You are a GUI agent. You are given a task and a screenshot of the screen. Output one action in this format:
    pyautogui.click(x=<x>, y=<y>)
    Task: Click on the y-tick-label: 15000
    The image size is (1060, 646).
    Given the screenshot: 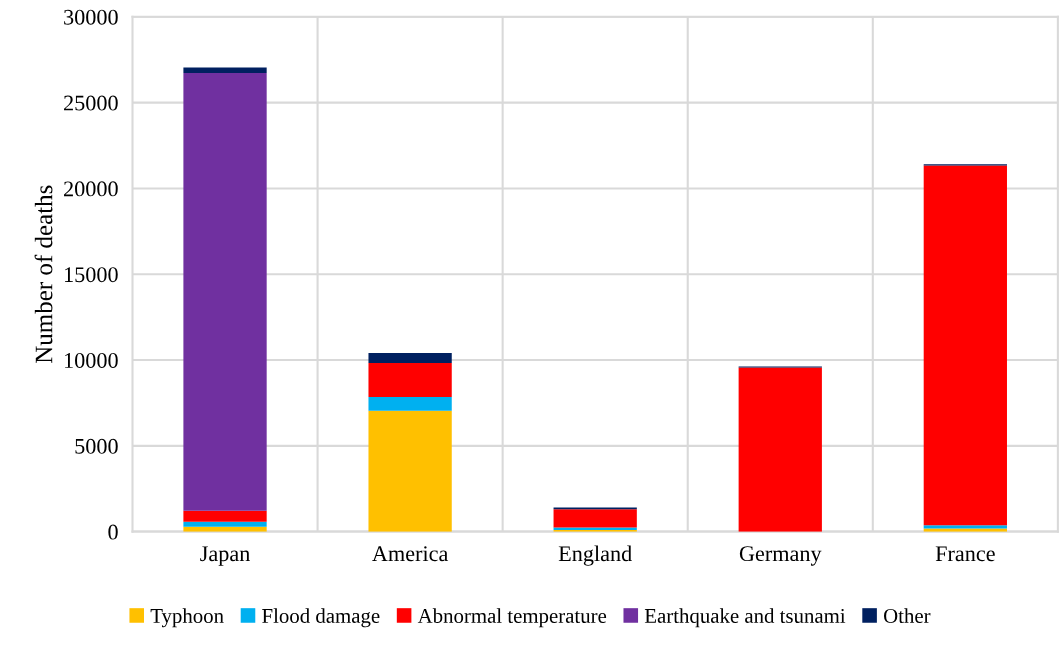 What is the action you would take?
    pyautogui.click(x=91, y=275)
    